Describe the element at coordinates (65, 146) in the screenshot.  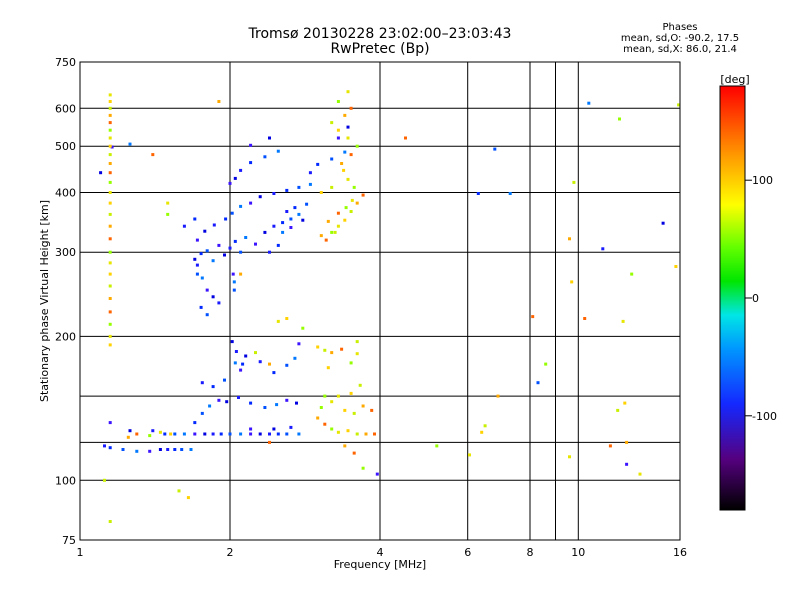
I see `y-tick-label: 500` at that location.